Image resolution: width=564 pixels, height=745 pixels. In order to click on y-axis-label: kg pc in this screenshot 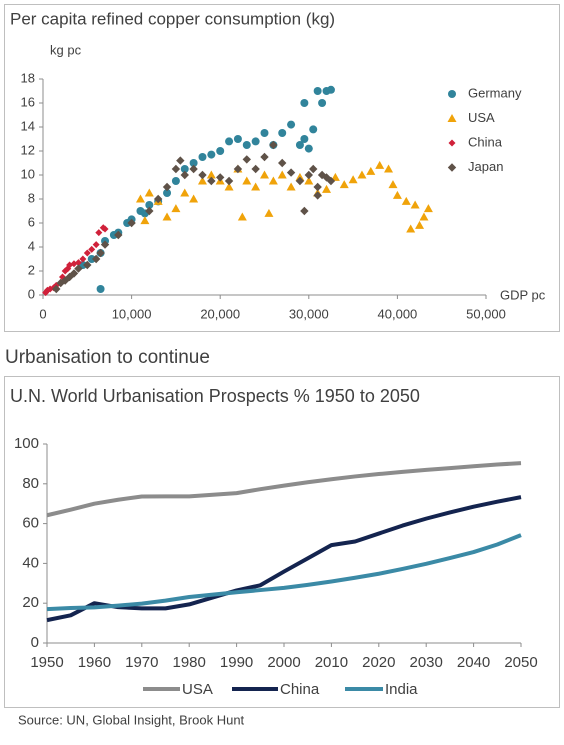, I will do `click(66, 49)`.